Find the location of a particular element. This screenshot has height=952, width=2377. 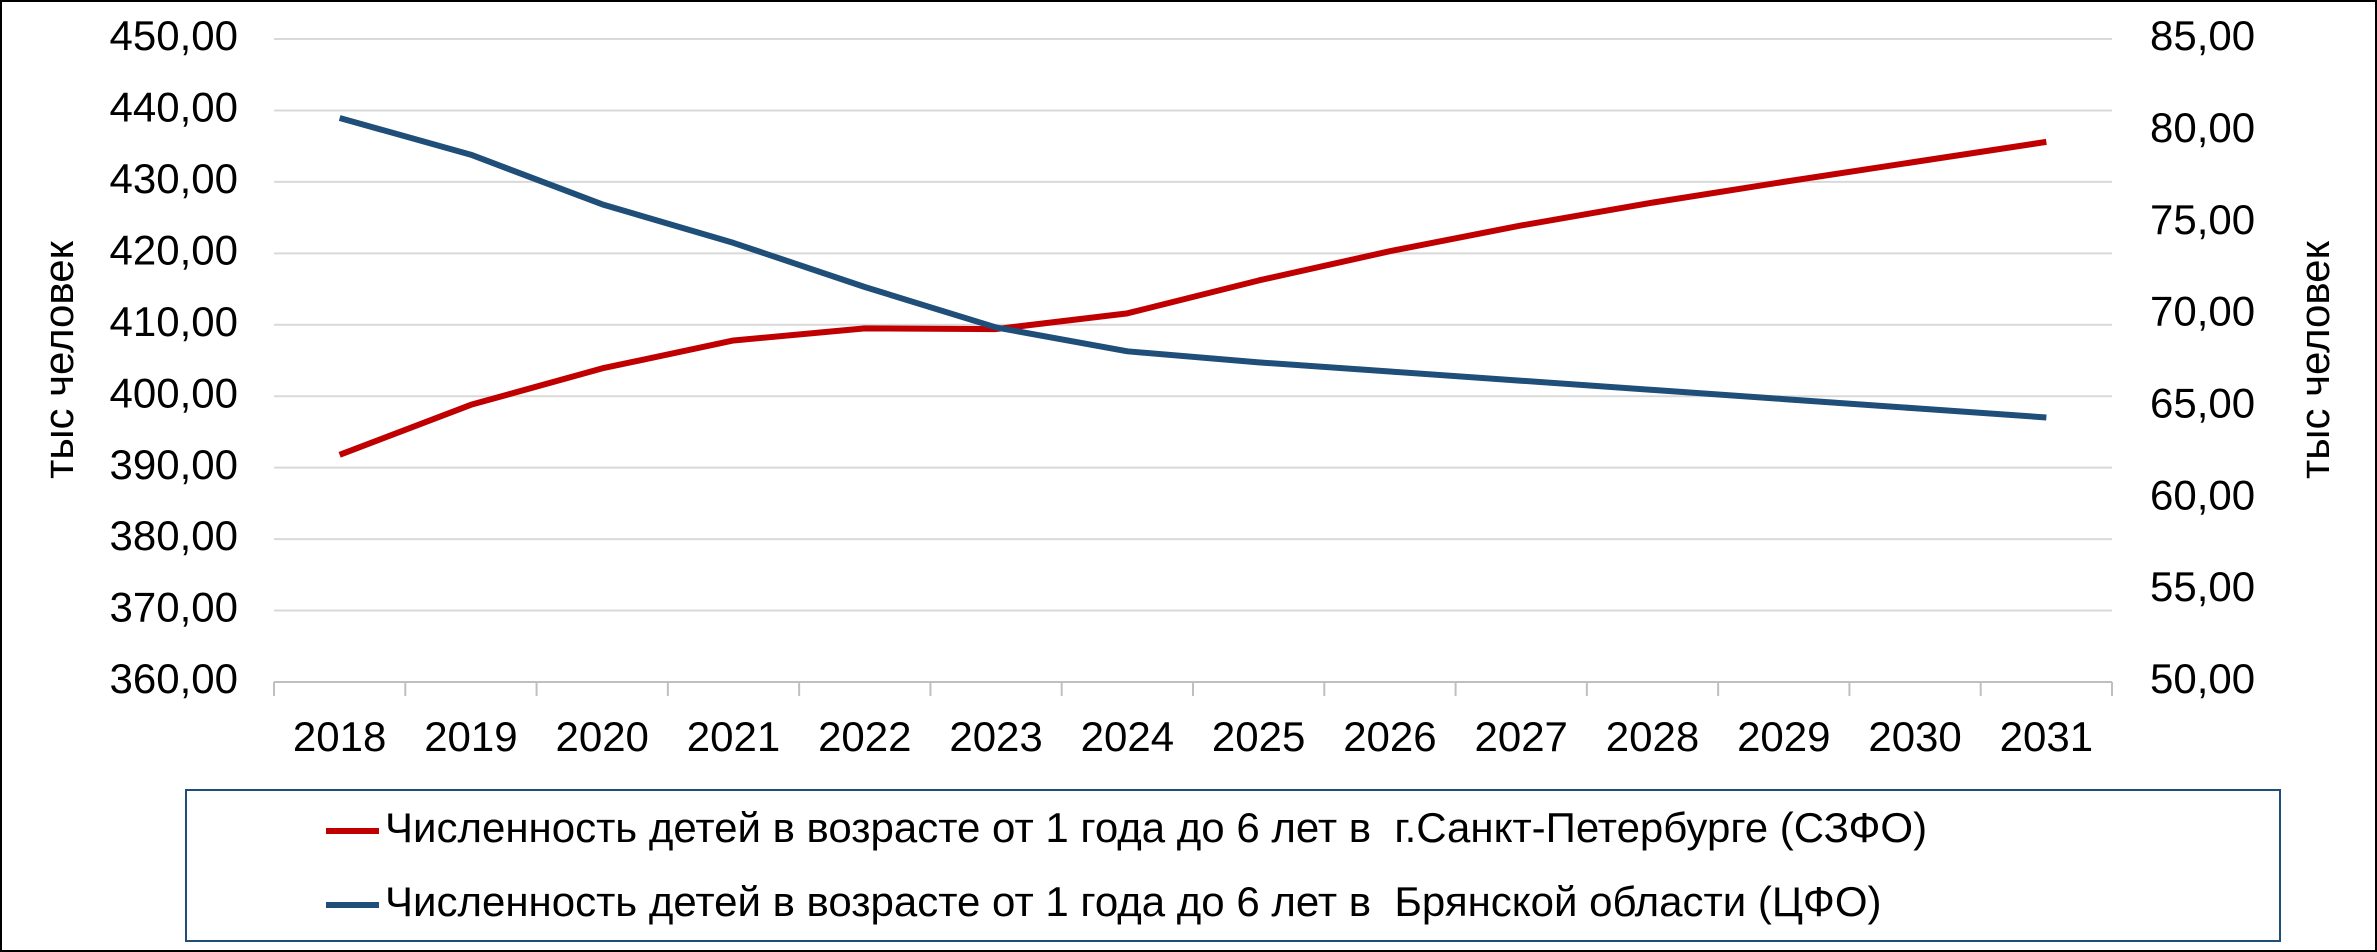

y2-tick-label: 80,00 is located at coordinates (2202, 127).